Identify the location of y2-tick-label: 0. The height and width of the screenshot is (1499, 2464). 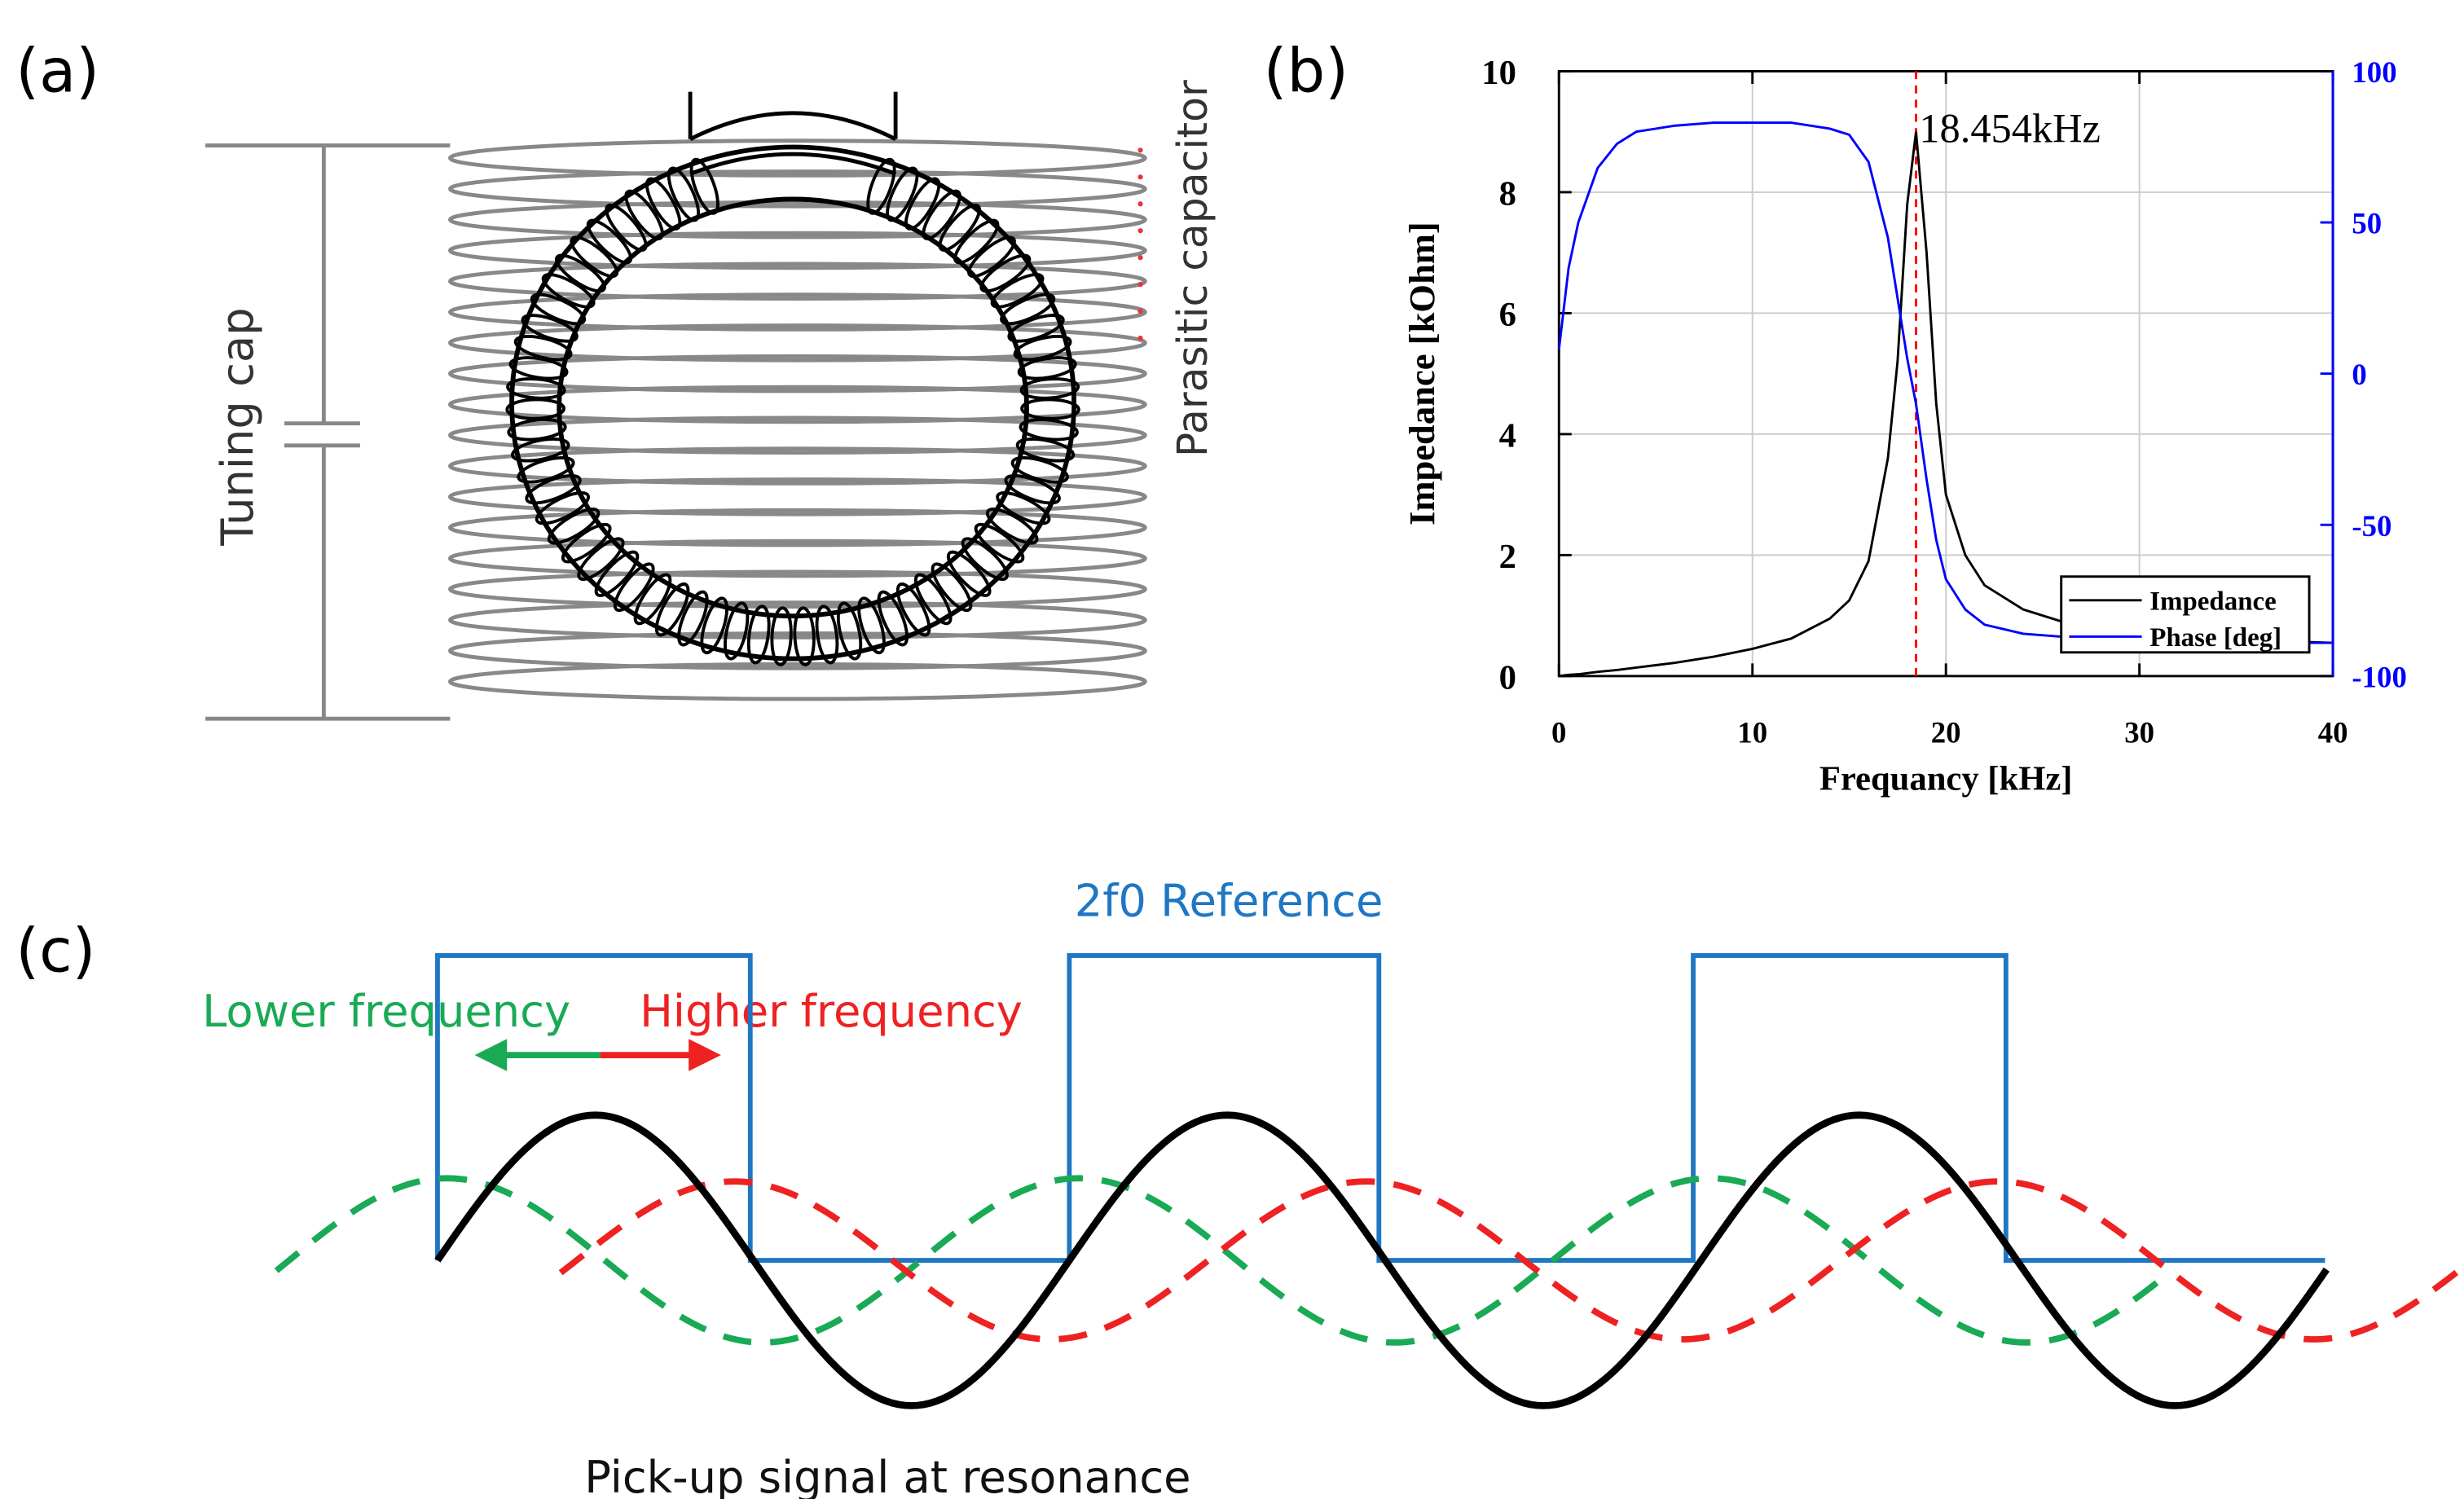
(2359, 374).